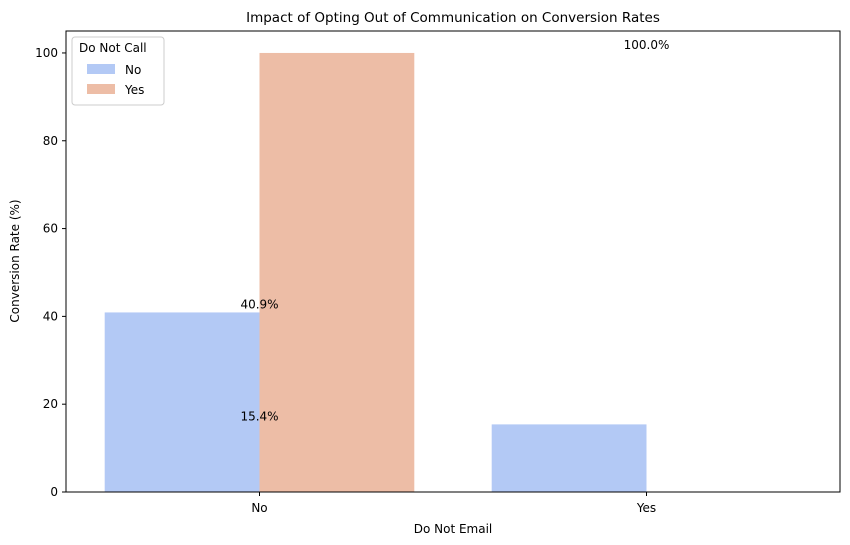 The height and width of the screenshot is (545, 850). What do you see at coordinates (50, 229) in the screenshot?
I see `y-tick-label: 60` at bounding box center [50, 229].